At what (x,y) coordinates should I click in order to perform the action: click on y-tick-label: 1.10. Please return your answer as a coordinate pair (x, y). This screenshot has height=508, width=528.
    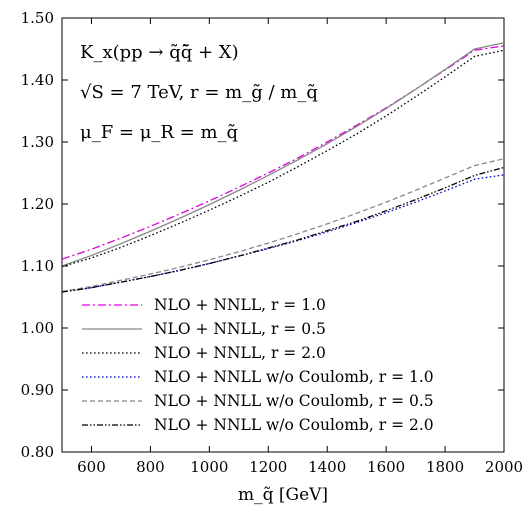
    Looking at the image, I should click on (37, 266).